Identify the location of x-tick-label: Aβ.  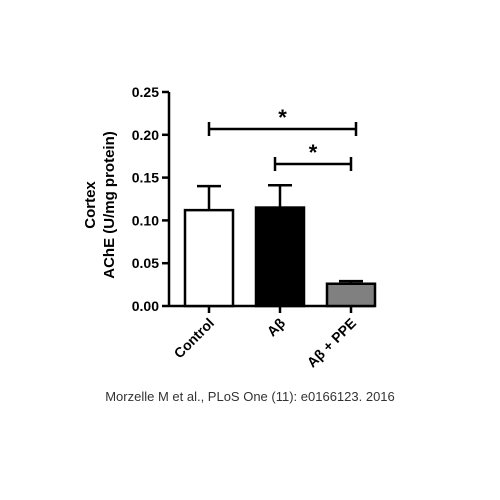
(276, 326).